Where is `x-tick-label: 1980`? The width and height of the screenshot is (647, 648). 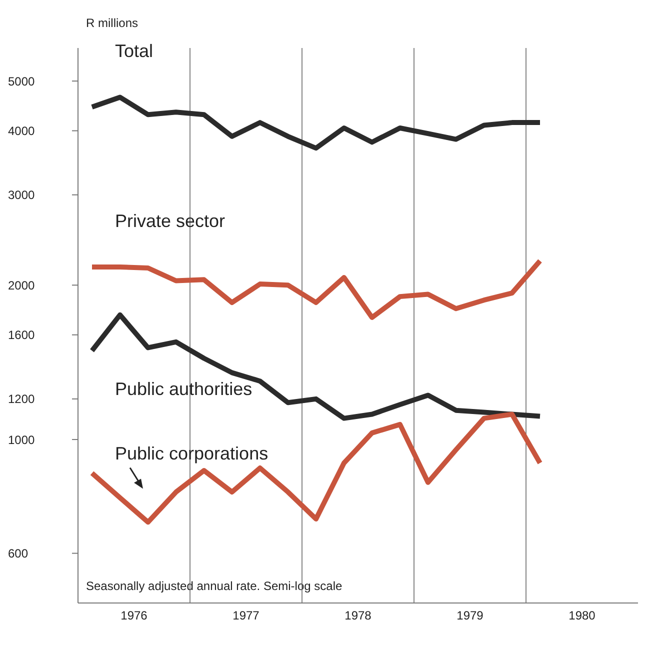
x-tick-label: 1980 is located at coordinates (582, 615).